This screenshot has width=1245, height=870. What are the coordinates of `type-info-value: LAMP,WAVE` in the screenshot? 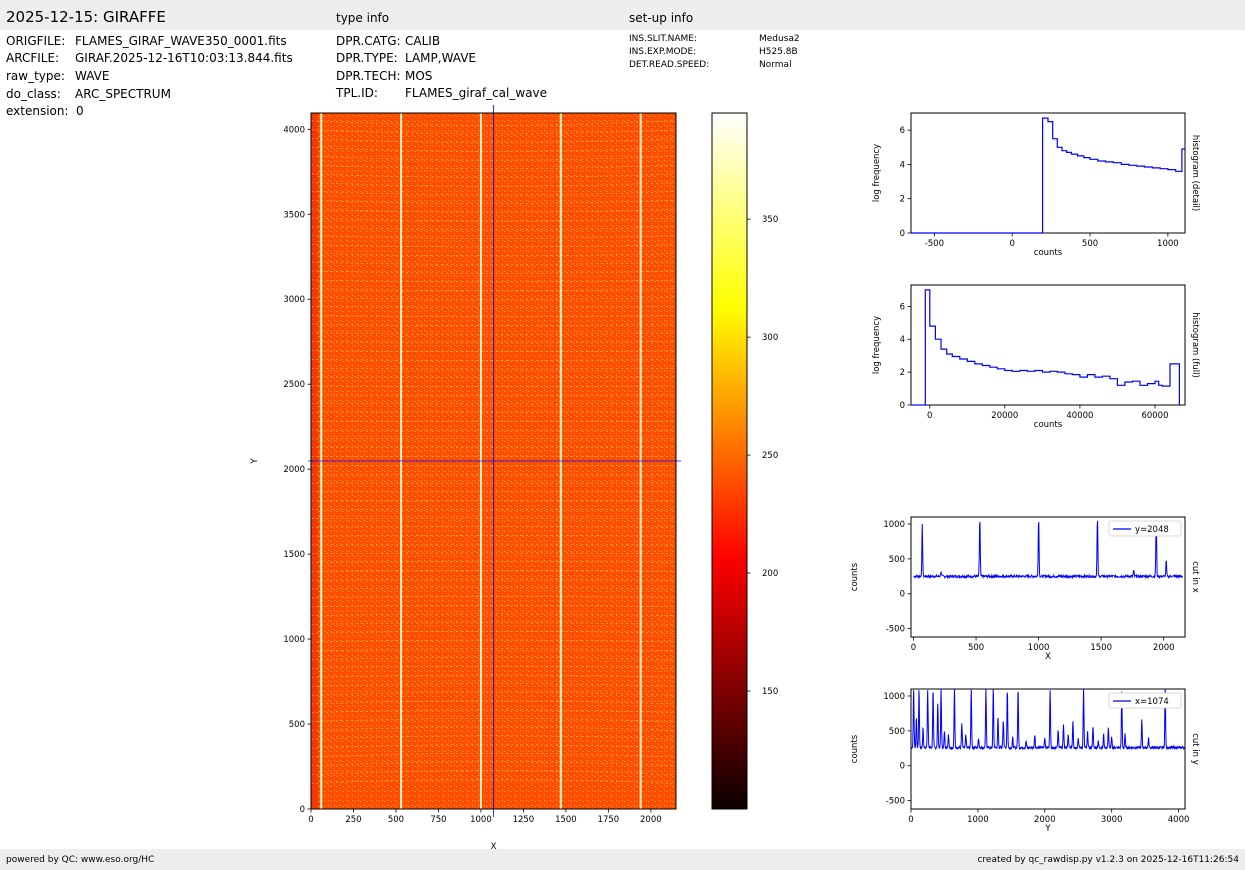 It's located at (441, 58).